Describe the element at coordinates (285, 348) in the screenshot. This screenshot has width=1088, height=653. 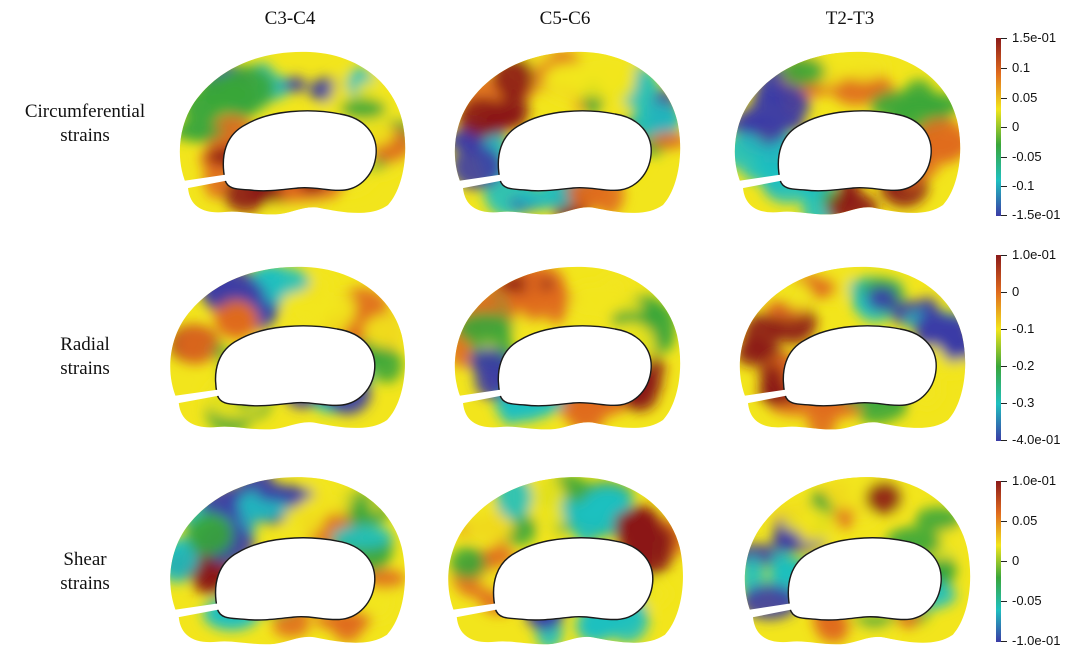
I see `strain-map-radial-c3-c4` at that location.